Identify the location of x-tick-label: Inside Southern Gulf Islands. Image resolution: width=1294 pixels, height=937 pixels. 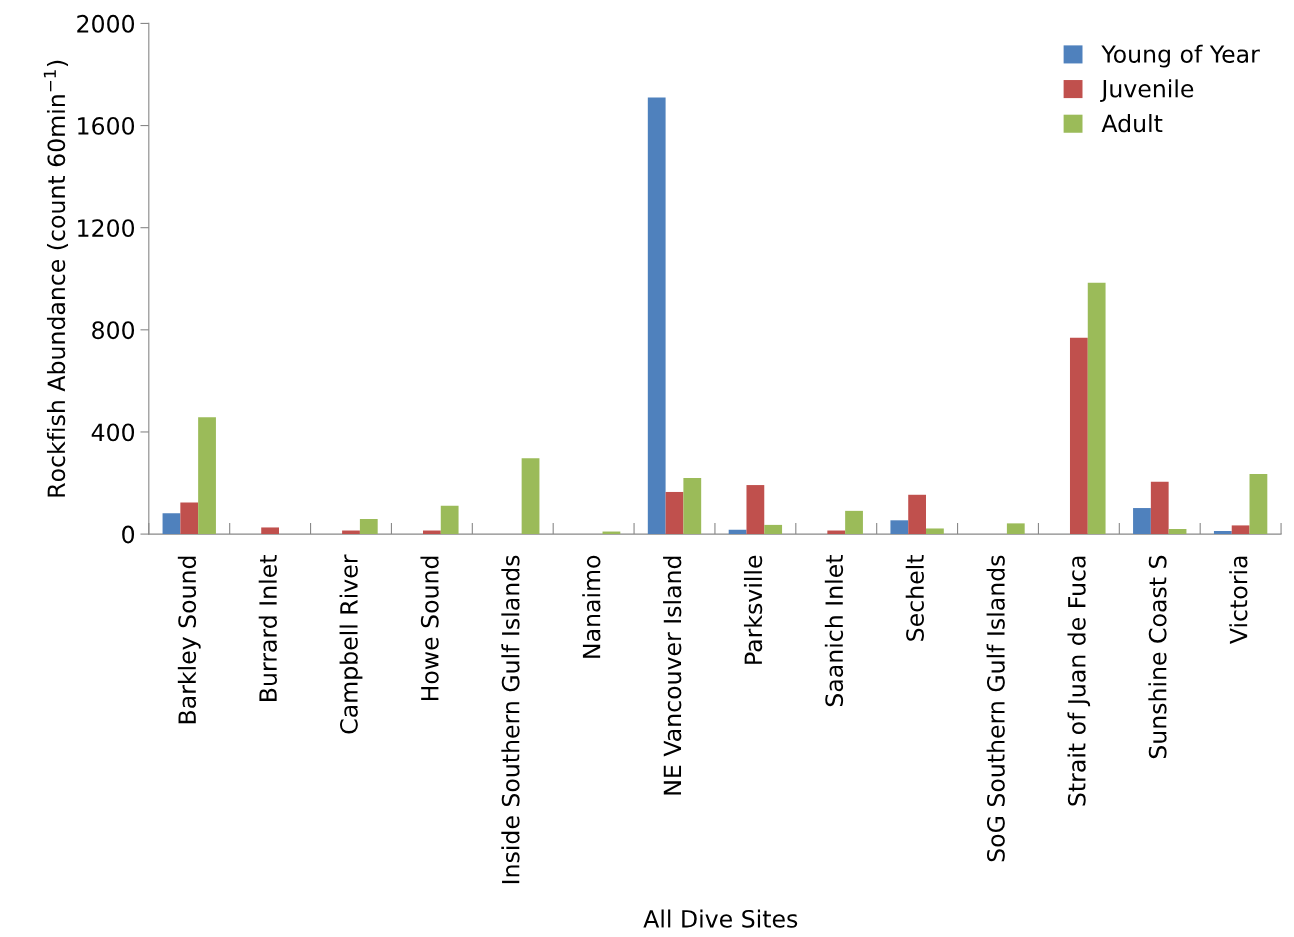
(510, 719).